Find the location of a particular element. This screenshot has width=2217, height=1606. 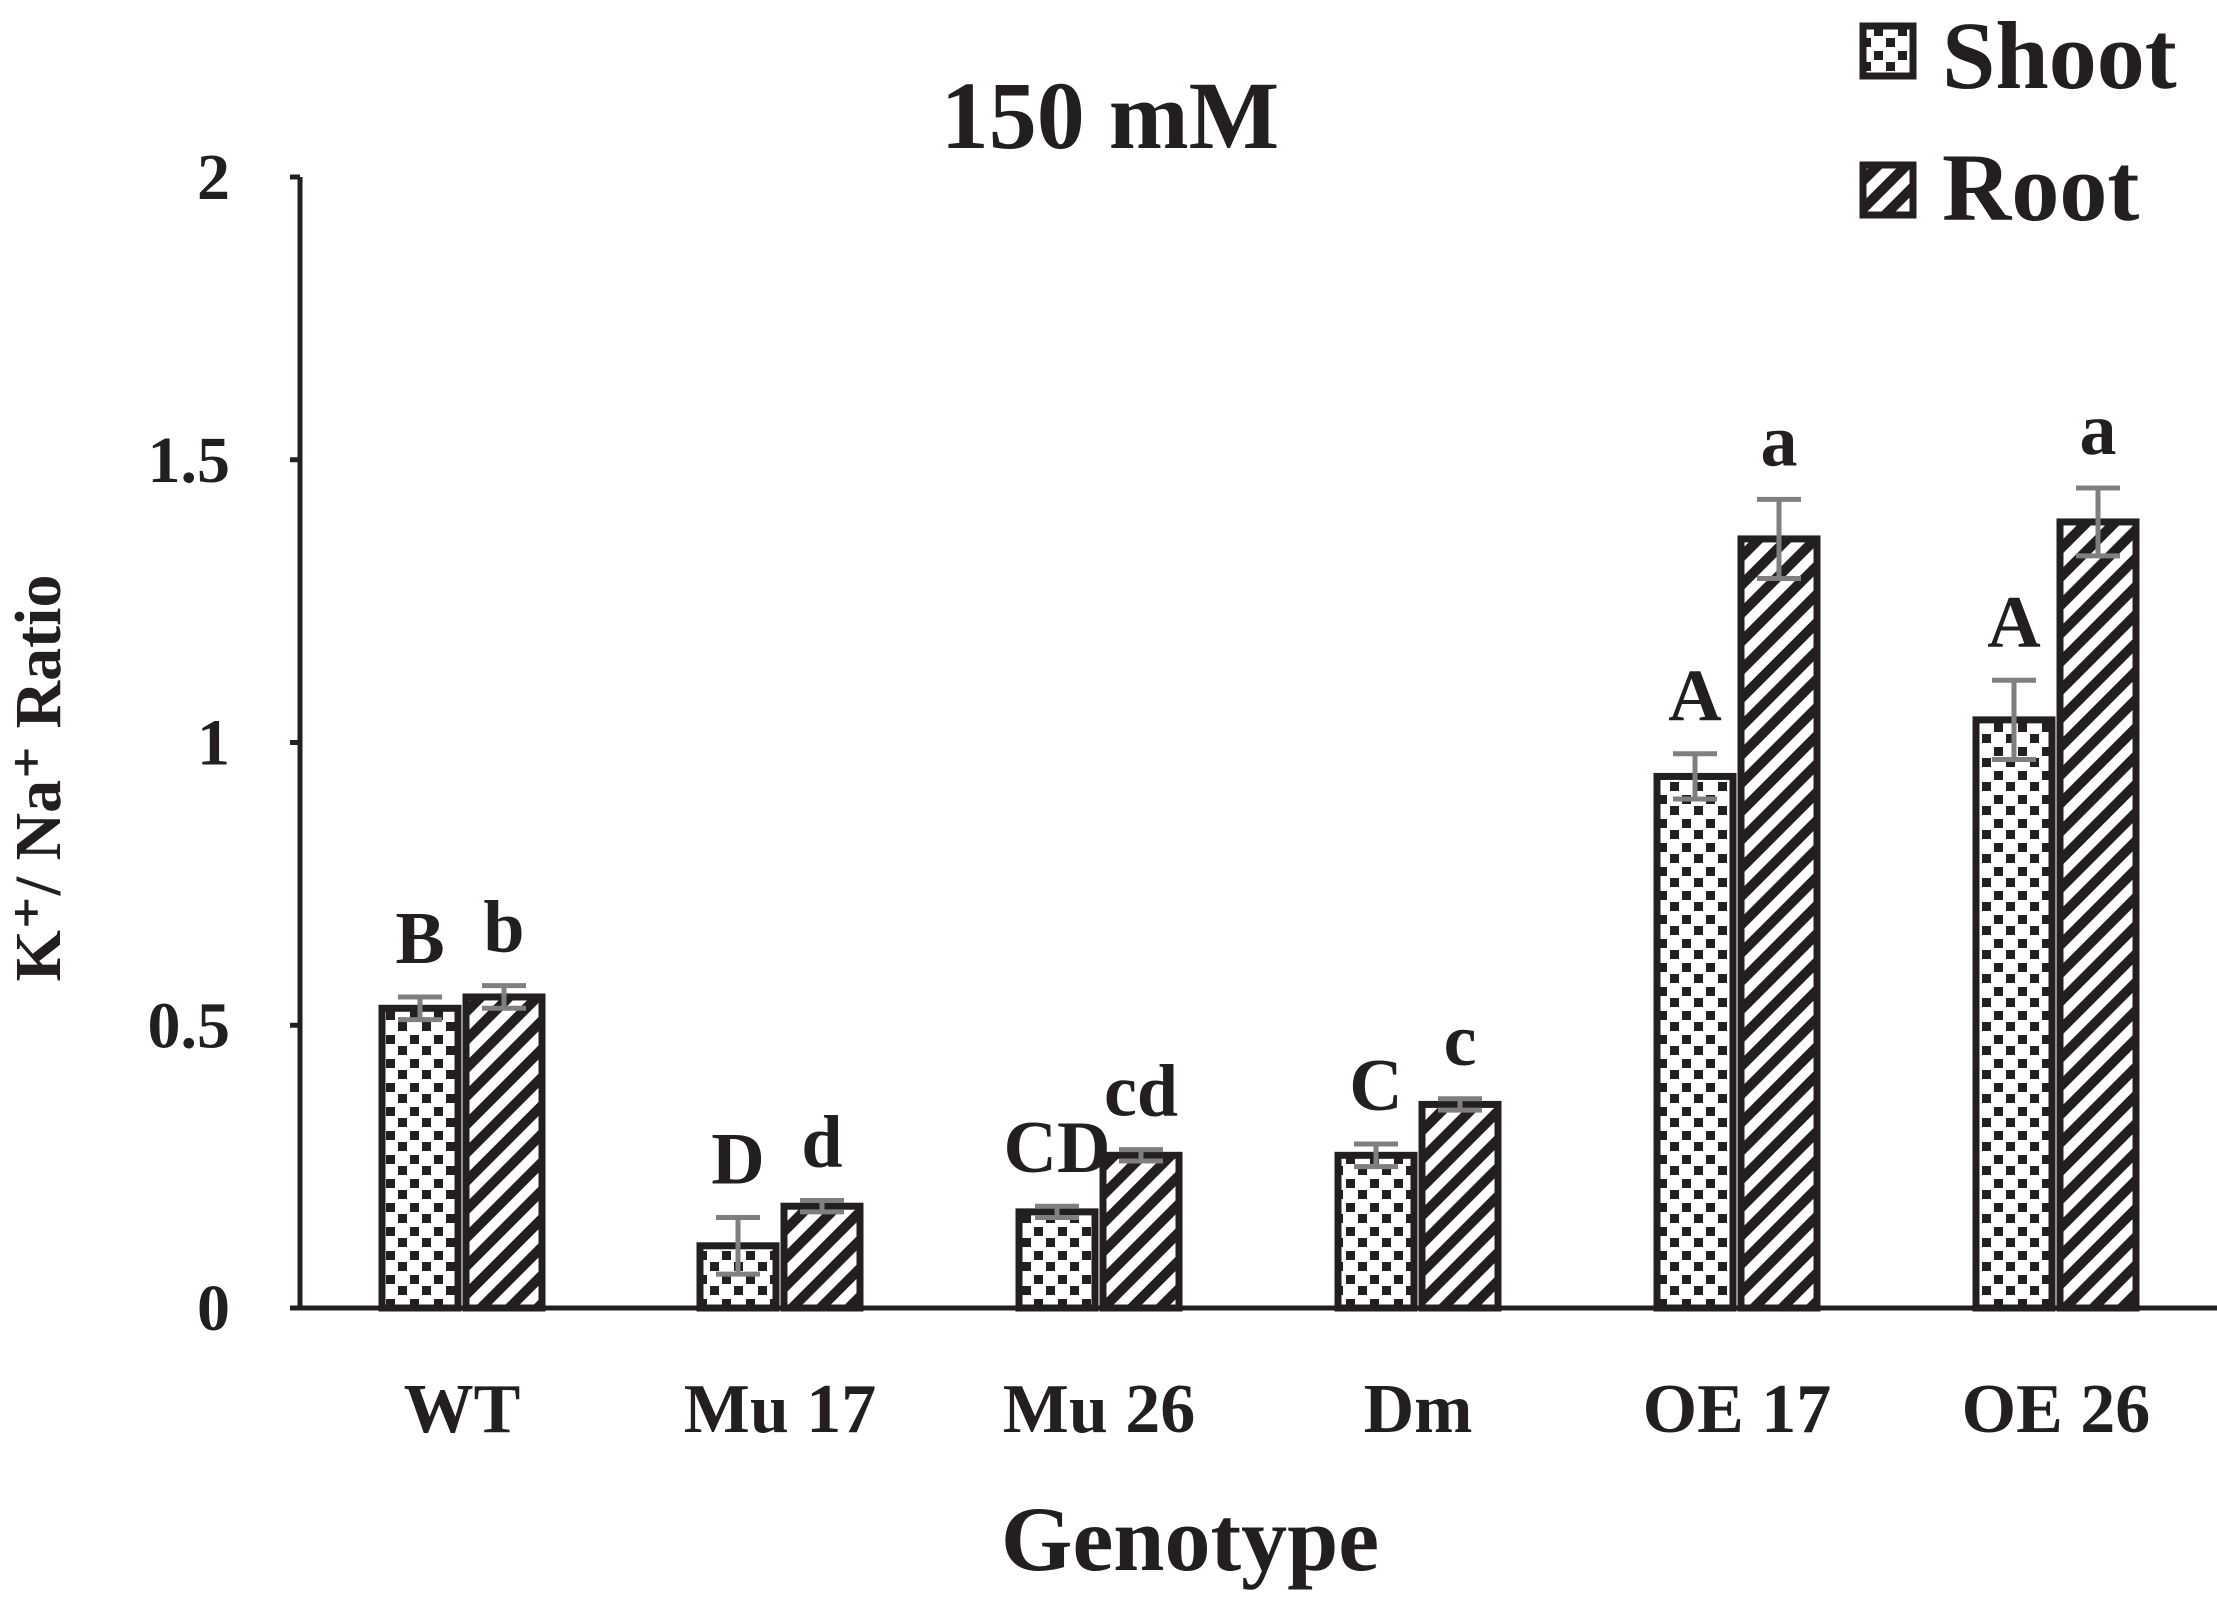

significance-label-shoot-5: A is located at coordinates (2013, 622).